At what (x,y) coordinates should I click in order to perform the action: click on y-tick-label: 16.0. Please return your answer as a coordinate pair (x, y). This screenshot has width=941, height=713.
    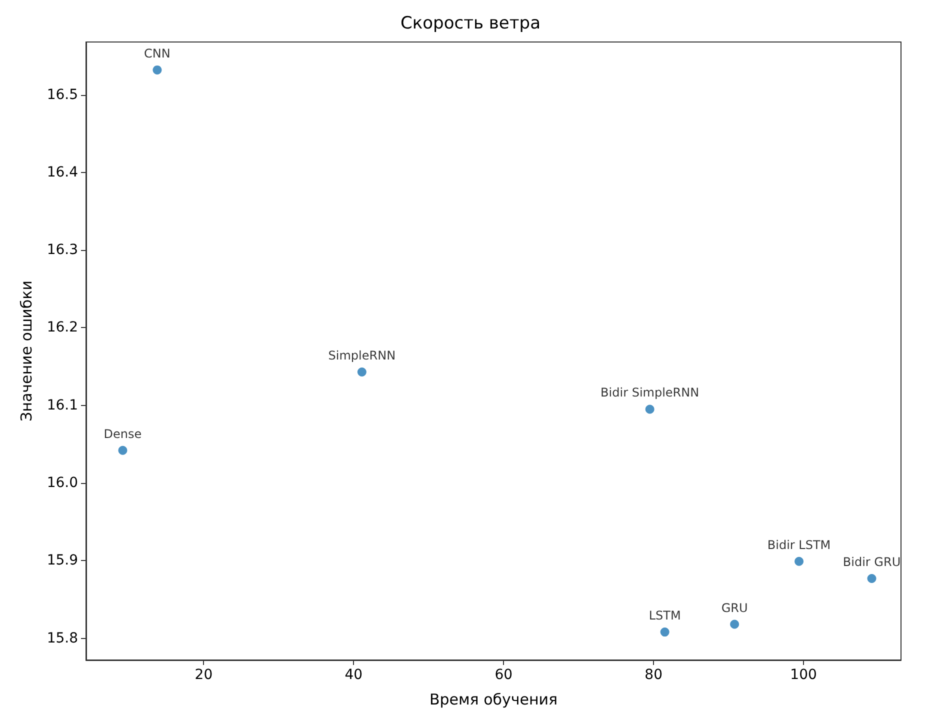
    Looking at the image, I should click on (62, 482).